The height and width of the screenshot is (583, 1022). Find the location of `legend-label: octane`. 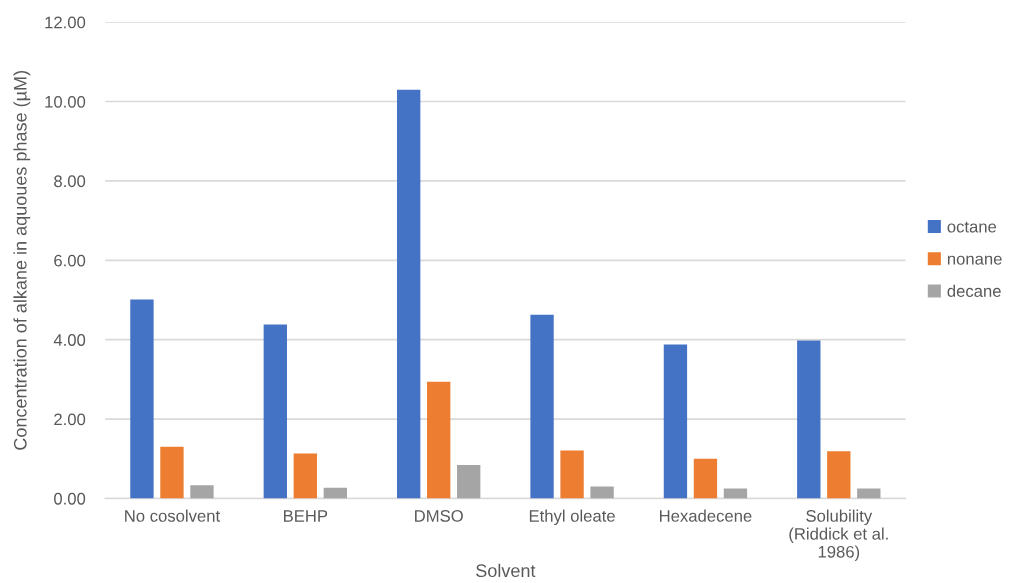

legend-label: octane is located at coordinates (972, 227).